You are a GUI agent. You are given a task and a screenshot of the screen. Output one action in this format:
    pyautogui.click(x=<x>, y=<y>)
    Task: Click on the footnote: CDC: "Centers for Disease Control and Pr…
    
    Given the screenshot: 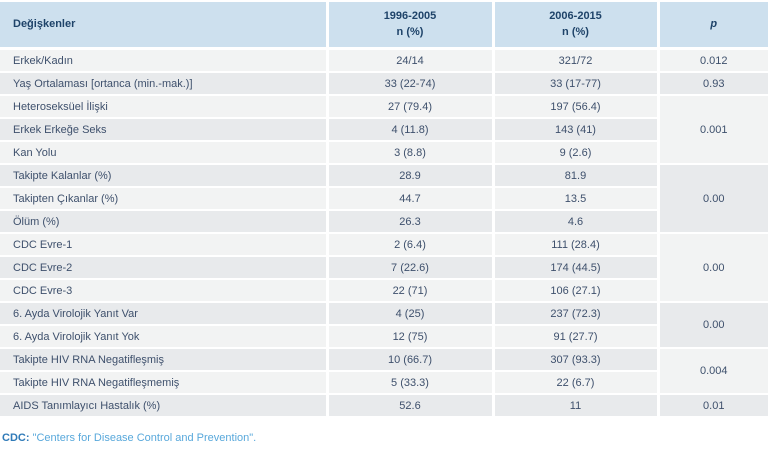 What is the action you would take?
    pyautogui.click(x=385, y=438)
    